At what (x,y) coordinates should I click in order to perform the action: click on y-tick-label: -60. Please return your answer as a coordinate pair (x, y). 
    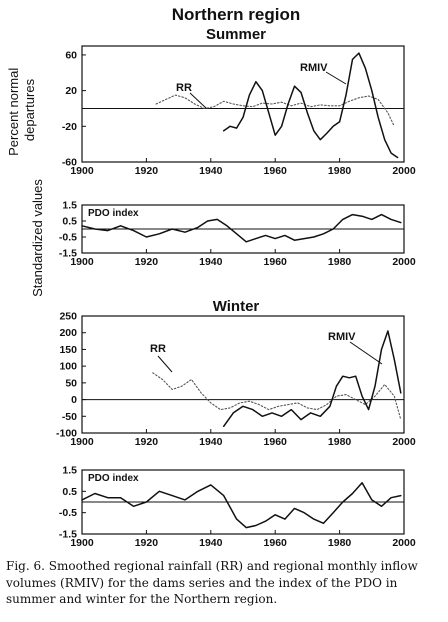
    Looking at the image, I should click on (69, 163).